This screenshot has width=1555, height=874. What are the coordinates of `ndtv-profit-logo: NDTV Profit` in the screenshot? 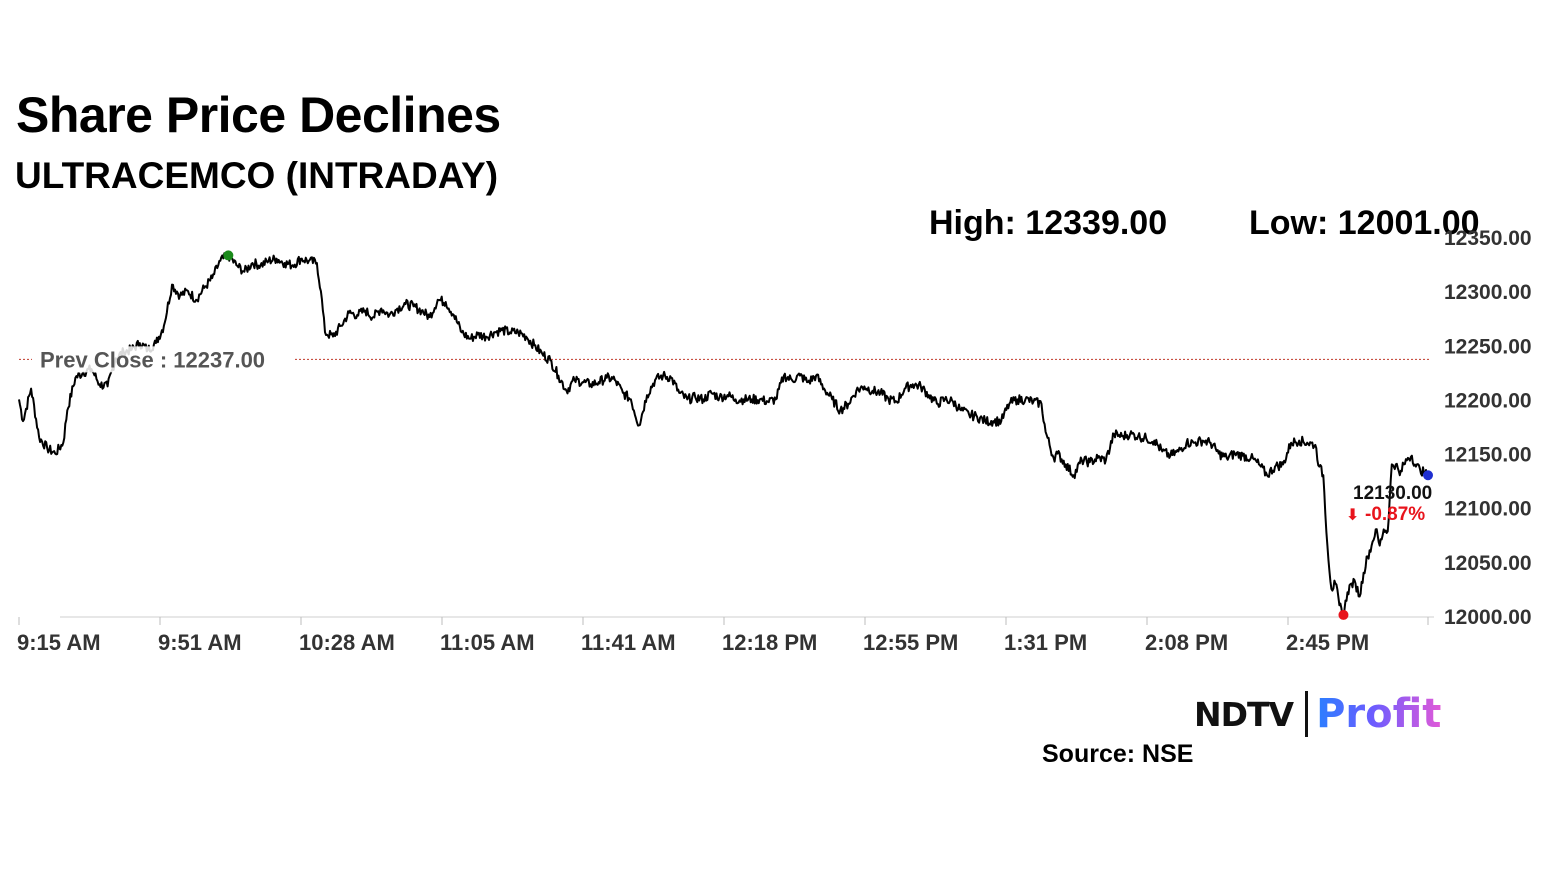 It's located at (1317, 714).